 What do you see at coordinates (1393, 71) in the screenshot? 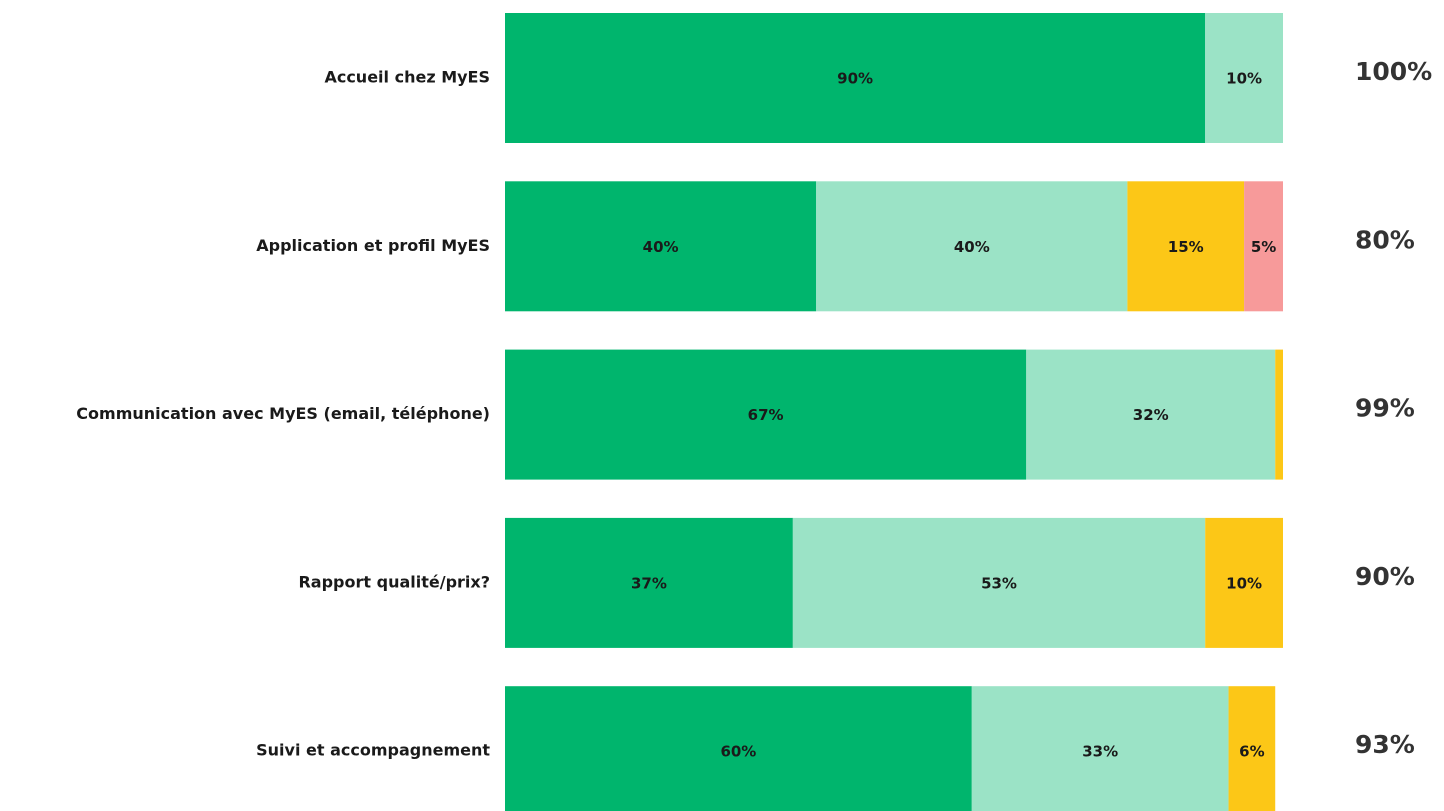
I see `total-label: 100%` at bounding box center [1393, 71].